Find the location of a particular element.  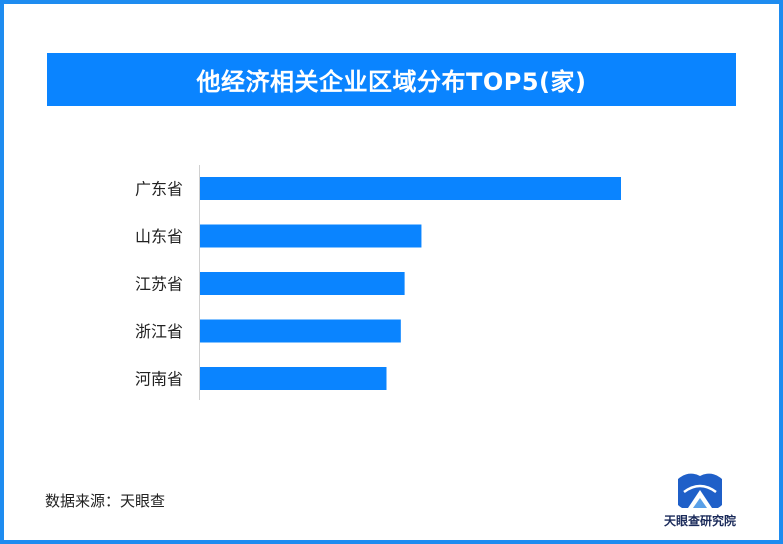

category-label-5: 河南省 is located at coordinates (159, 379).